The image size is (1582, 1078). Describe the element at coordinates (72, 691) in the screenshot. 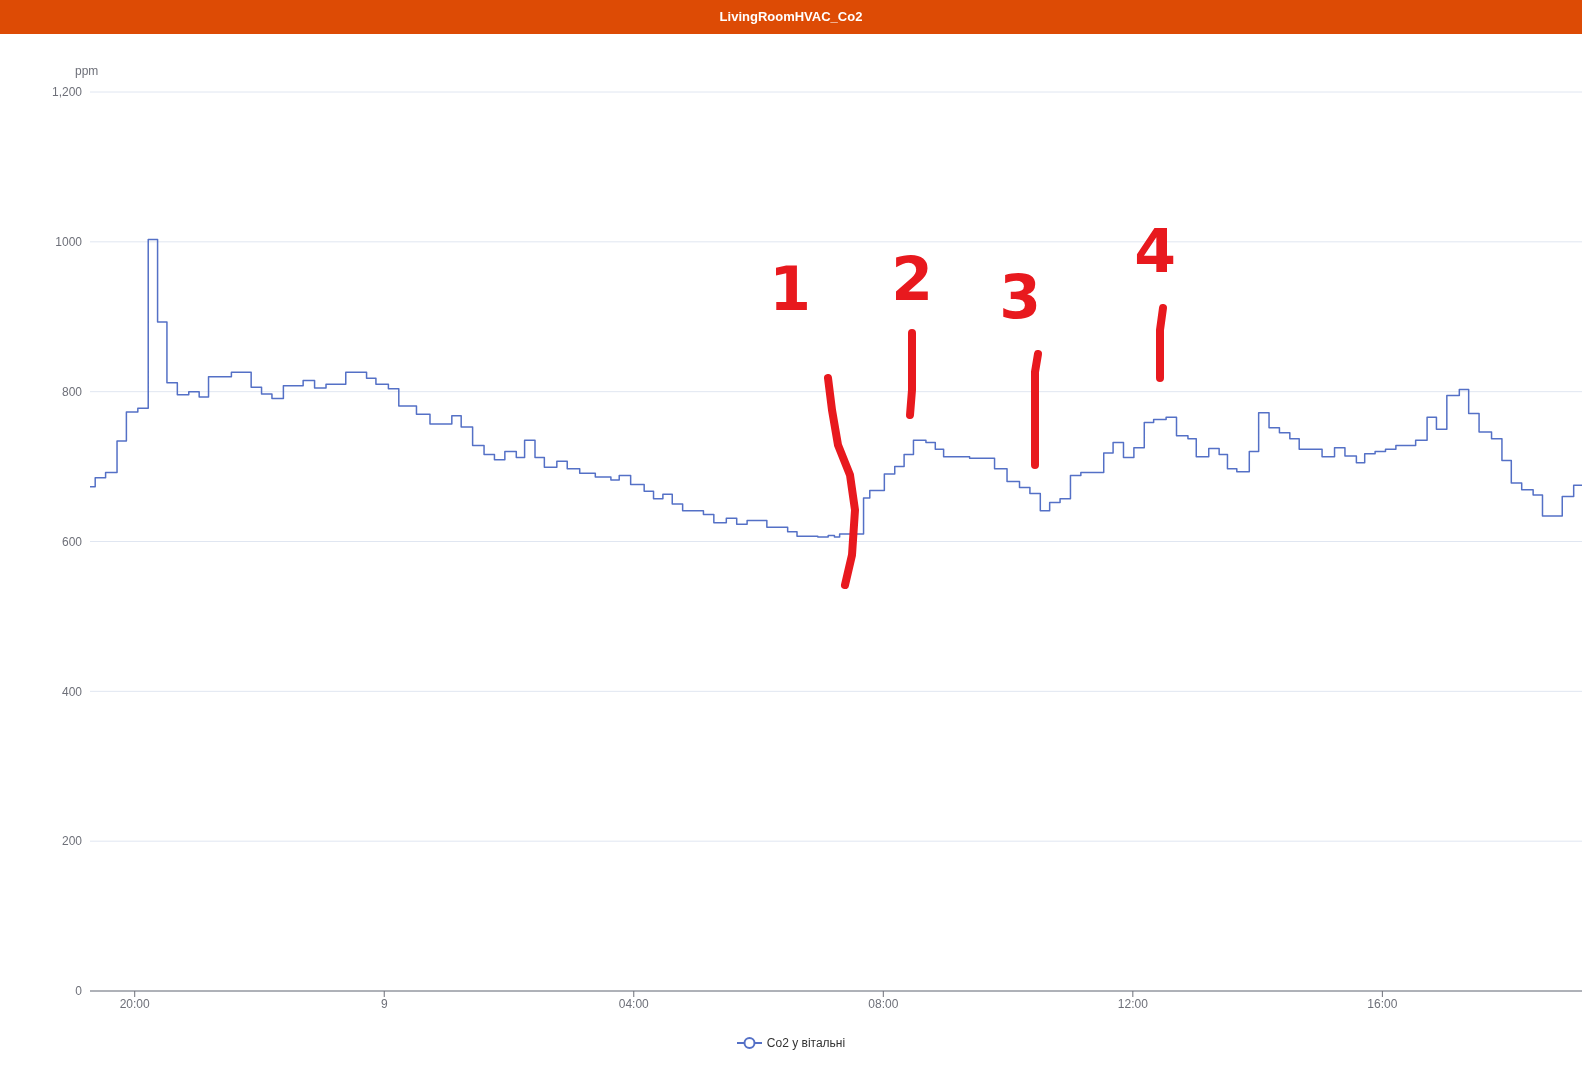

I see `y-tick-label: 400` at that location.